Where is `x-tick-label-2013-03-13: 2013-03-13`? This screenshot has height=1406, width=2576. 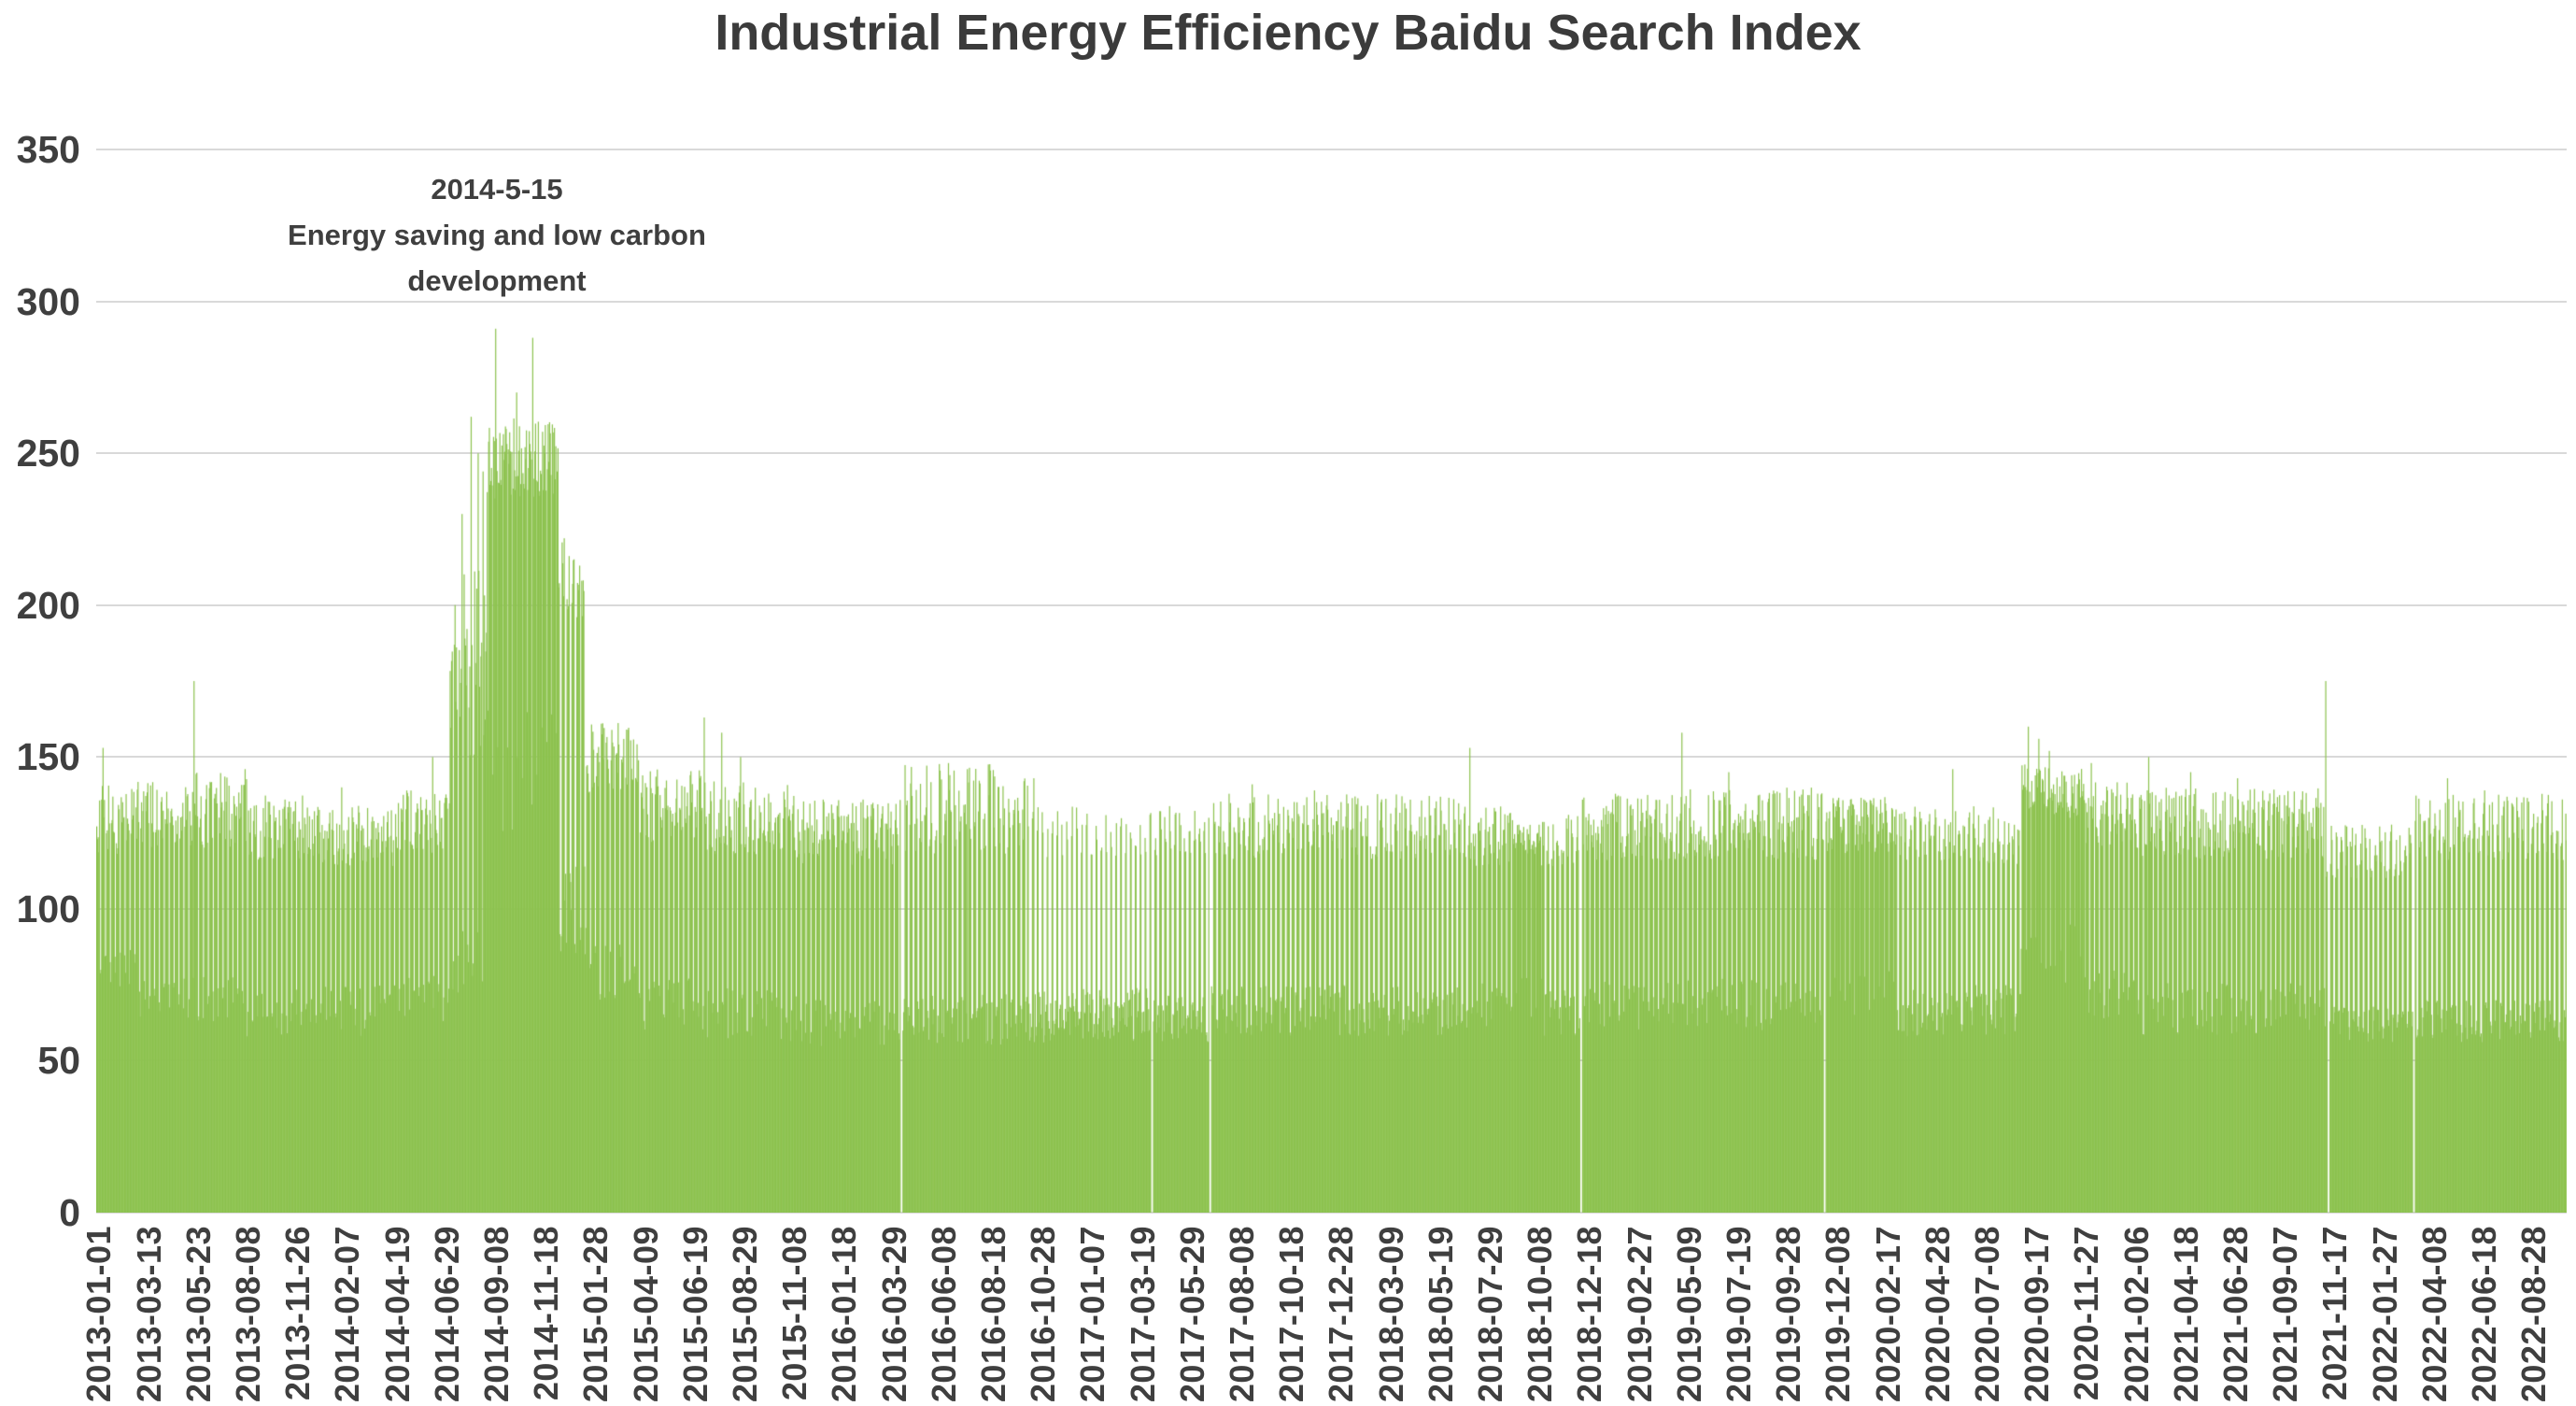 x-tick-label-2013-03-13: 2013-03-13 is located at coordinates (149, 1314).